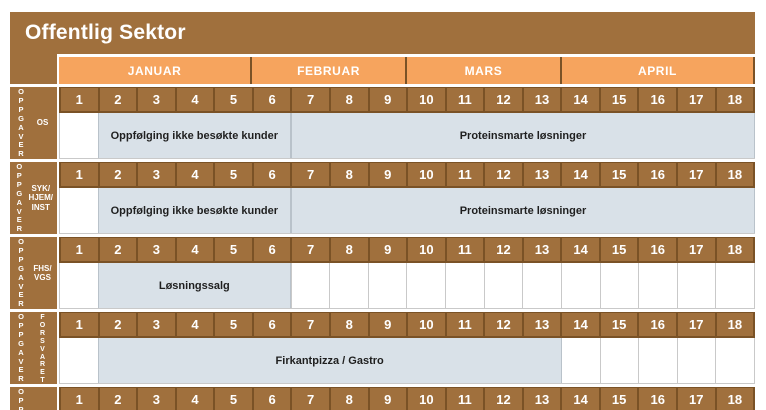  What do you see at coordinates (105, 32) in the screenshot?
I see `page-title: Offentlig Sektor` at bounding box center [105, 32].